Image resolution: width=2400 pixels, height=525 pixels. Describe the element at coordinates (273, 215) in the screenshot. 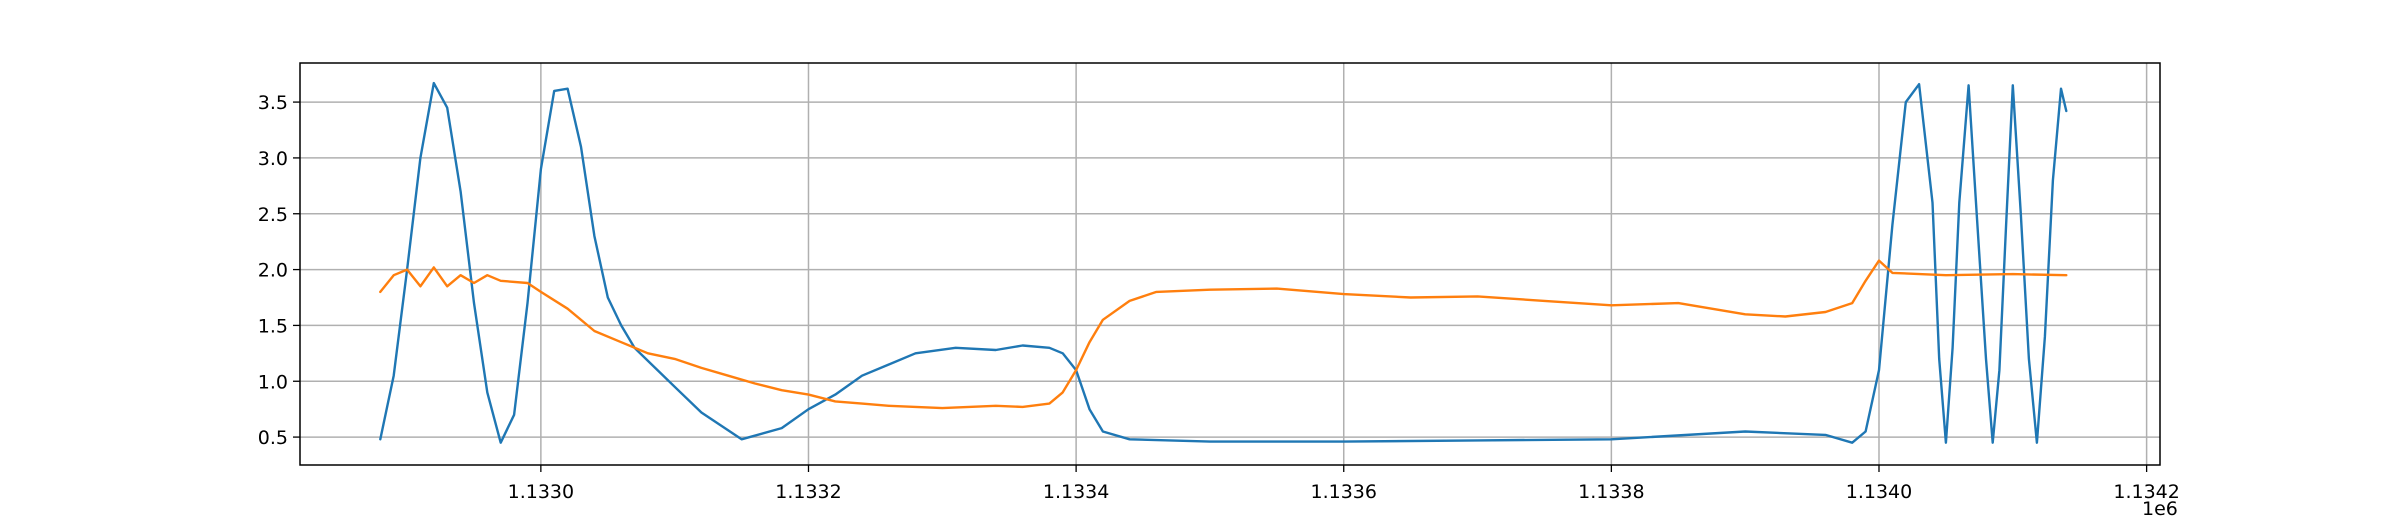

I see `y-tick-label: 2.5` at that location.